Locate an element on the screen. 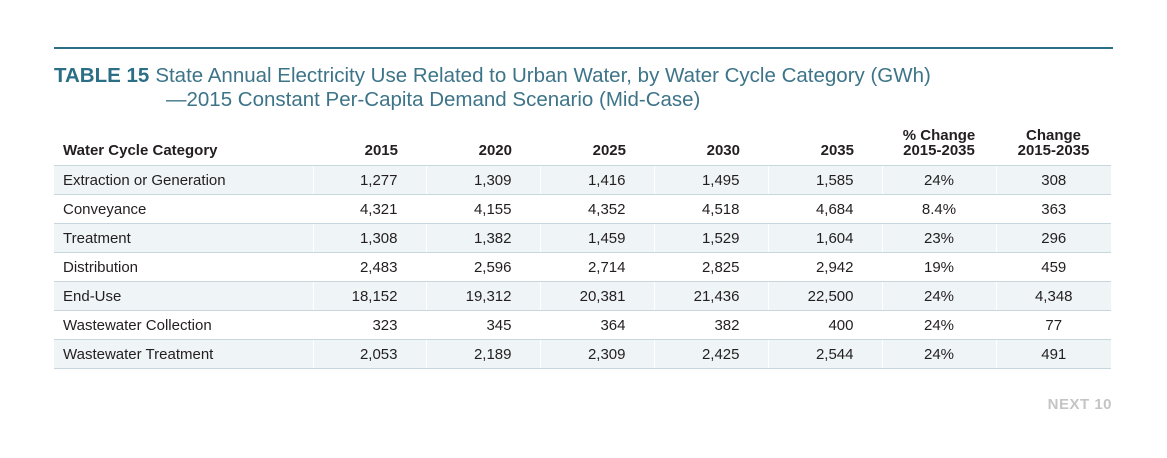  header-category: Water Cycle Category is located at coordinates (140, 150).